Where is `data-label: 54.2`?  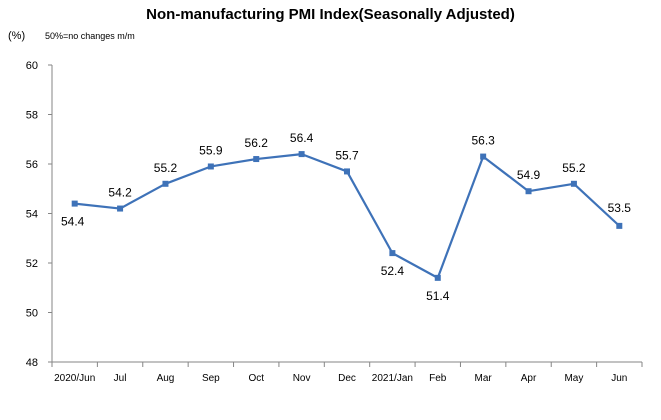 data-label: 54.2 is located at coordinates (120, 193).